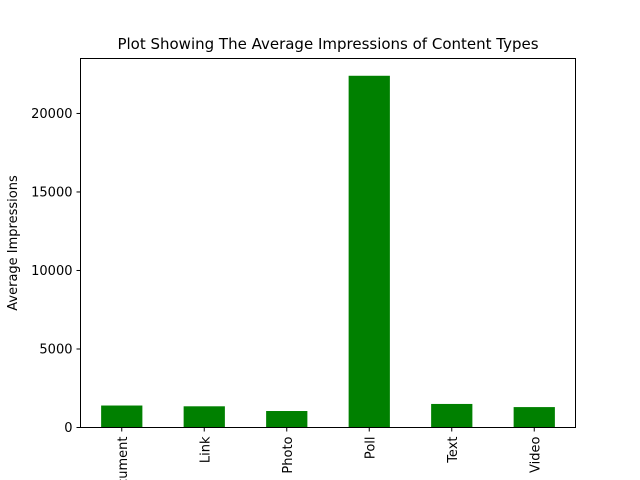 Image resolution: width=640 pixels, height=480 pixels. Describe the element at coordinates (13, 243) in the screenshot. I see `y-axis-label: Average Impressions` at that location.